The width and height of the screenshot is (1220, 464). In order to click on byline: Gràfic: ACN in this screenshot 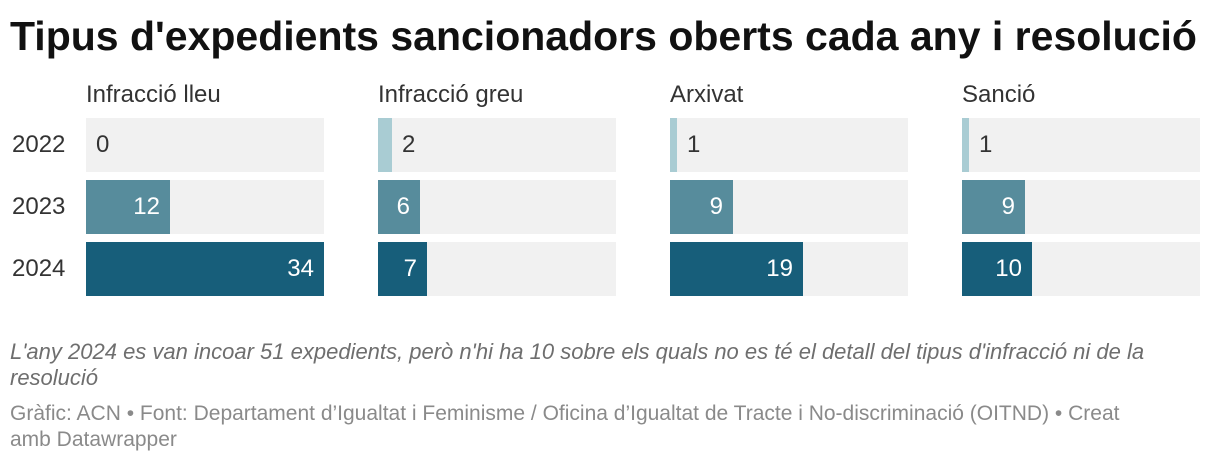, I will do `click(65, 413)`.